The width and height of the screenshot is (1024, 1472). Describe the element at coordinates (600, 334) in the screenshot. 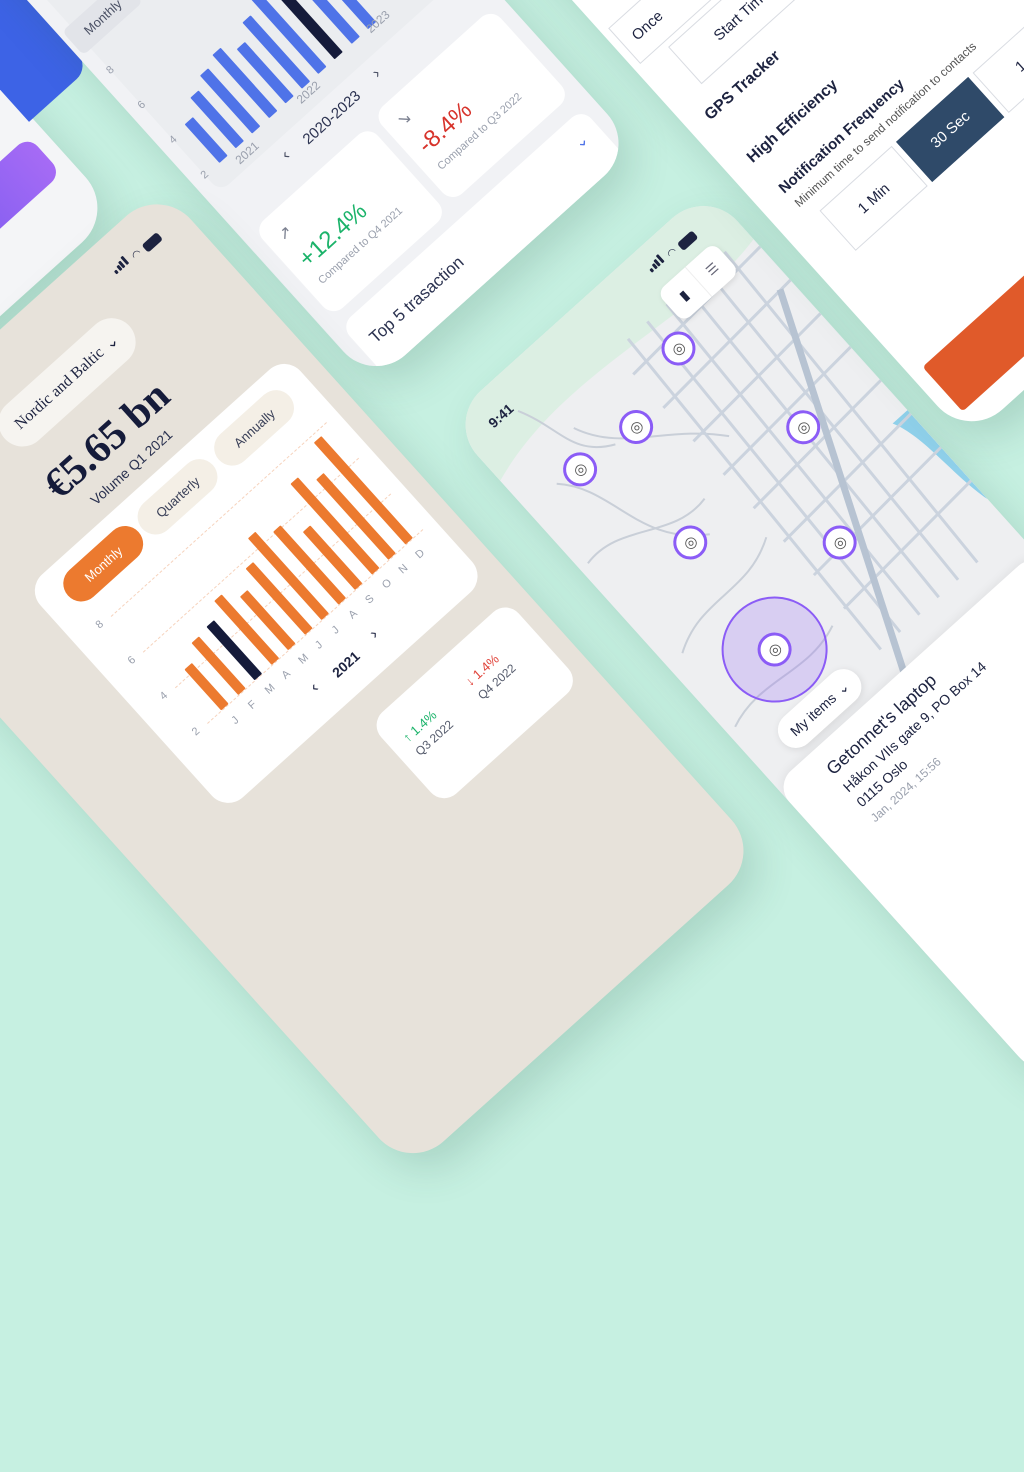

I see `park-area` at that location.